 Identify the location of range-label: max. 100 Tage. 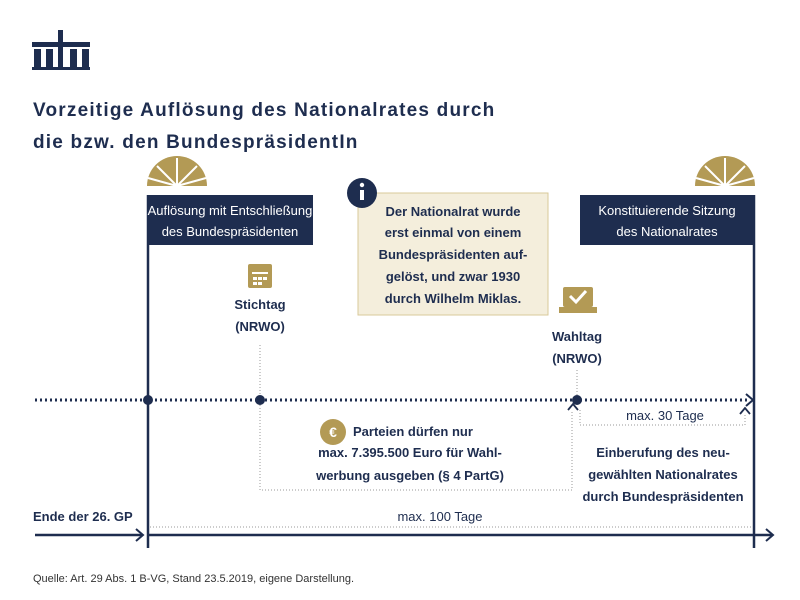
(439, 516).